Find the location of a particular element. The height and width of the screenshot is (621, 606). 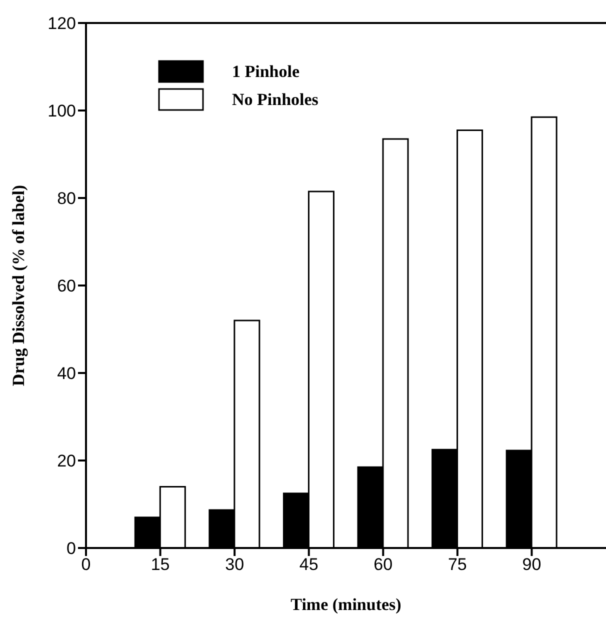

y-tick-label: 80 is located at coordinates (66, 198).